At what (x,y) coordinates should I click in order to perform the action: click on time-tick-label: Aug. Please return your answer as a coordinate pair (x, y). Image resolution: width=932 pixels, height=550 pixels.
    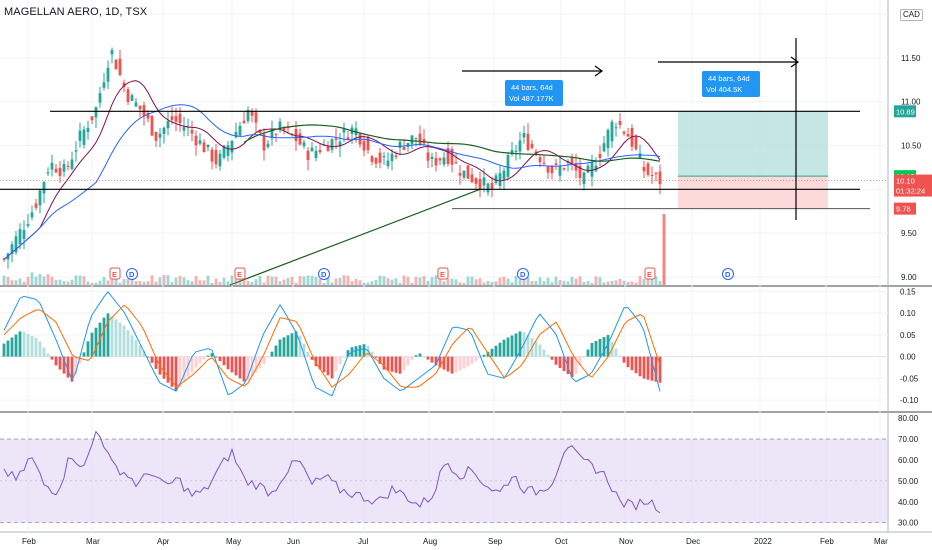
    Looking at the image, I should click on (430, 541).